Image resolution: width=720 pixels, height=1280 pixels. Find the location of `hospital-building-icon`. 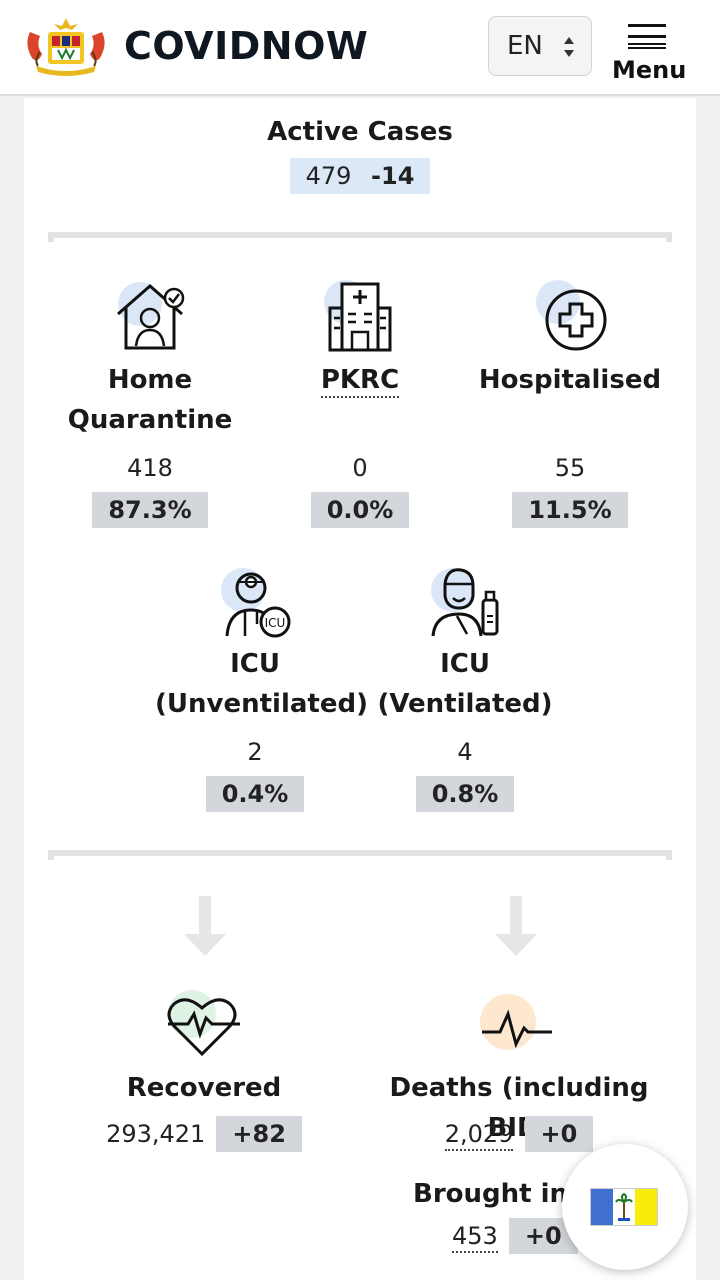

hospital-building-icon is located at coordinates (358, 316).